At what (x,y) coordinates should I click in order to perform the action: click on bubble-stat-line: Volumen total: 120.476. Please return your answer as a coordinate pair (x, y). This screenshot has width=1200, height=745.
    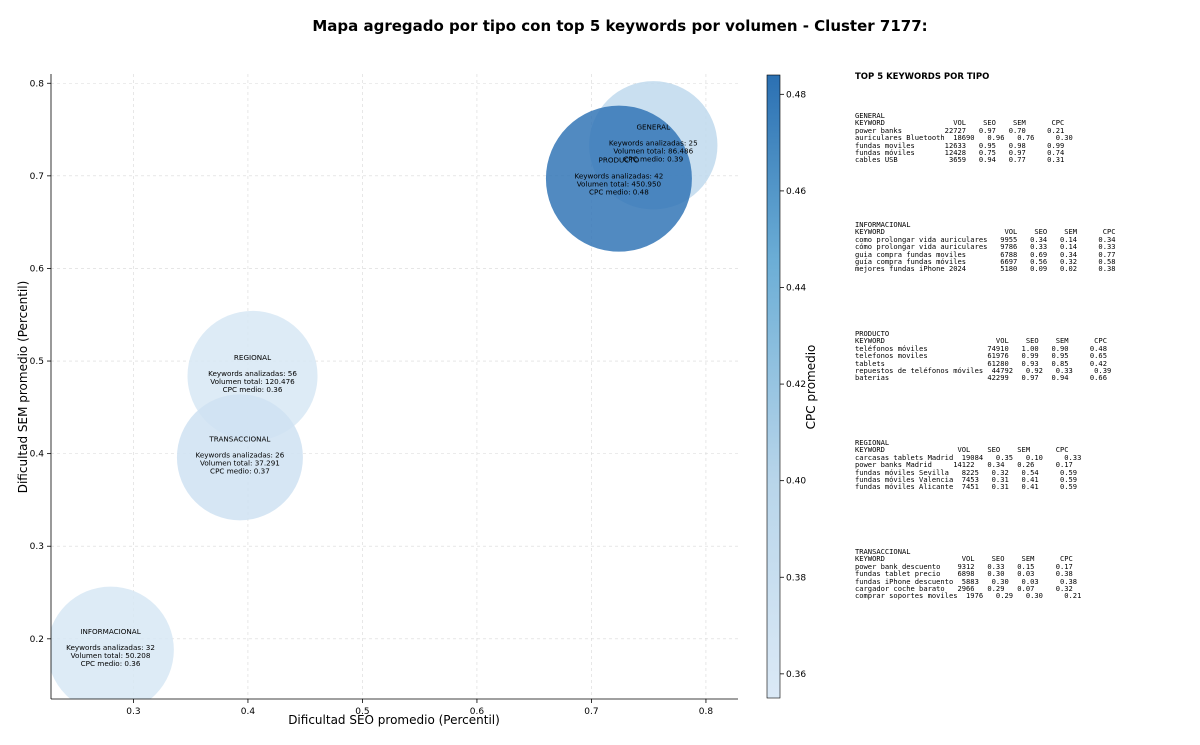
    Looking at the image, I should click on (252, 381).